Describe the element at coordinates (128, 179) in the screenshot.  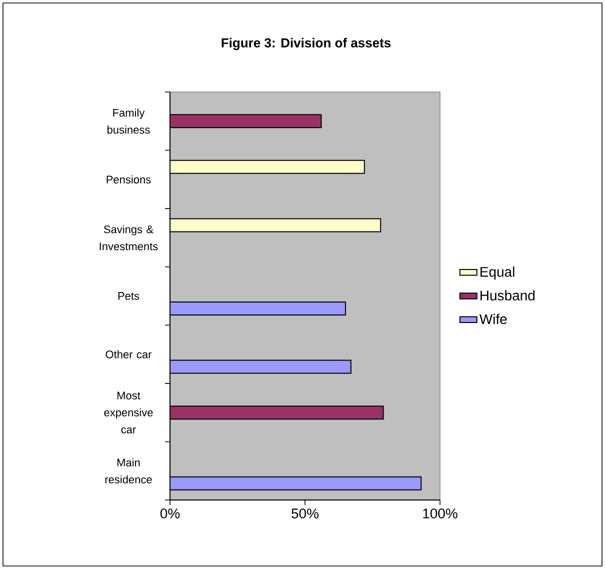
I see `y-tick-label: Pensions` at that location.